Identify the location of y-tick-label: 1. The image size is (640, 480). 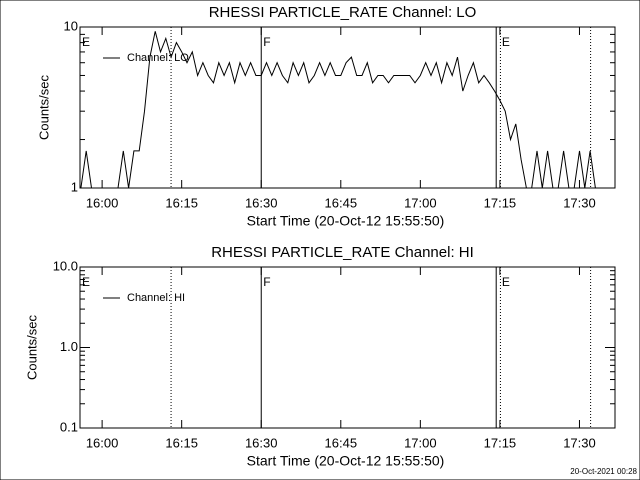
(74, 186).